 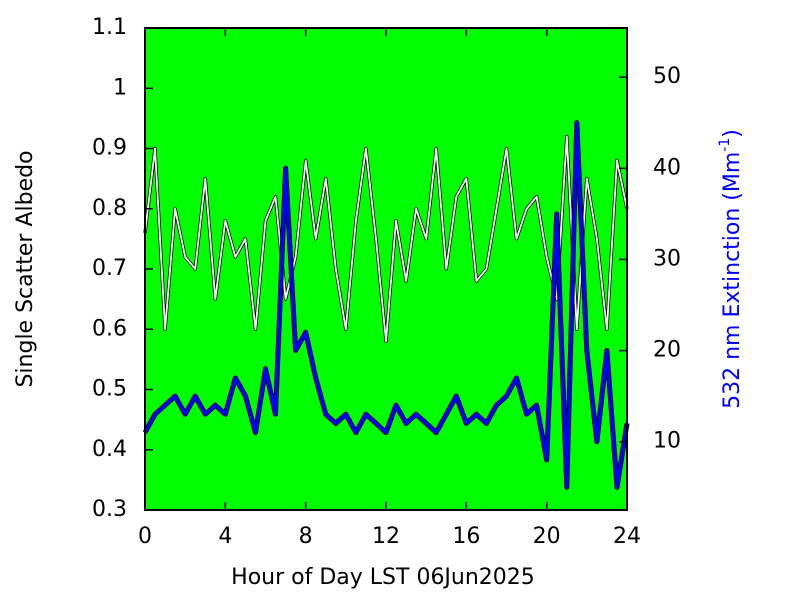 I want to click on x-tick-label: 8, so click(x=306, y=536).